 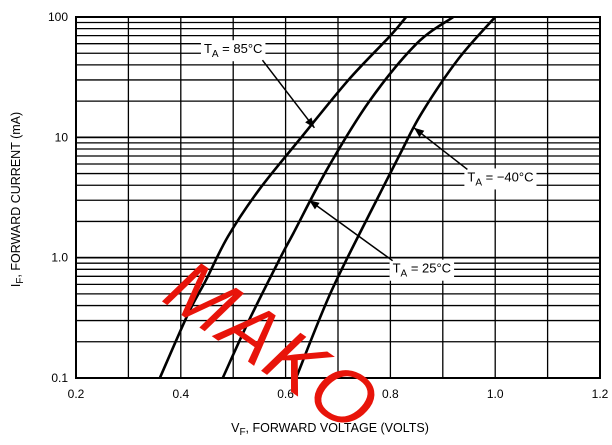 I want to click on x-tick-label: 0.2, so click(x=76, y=394).